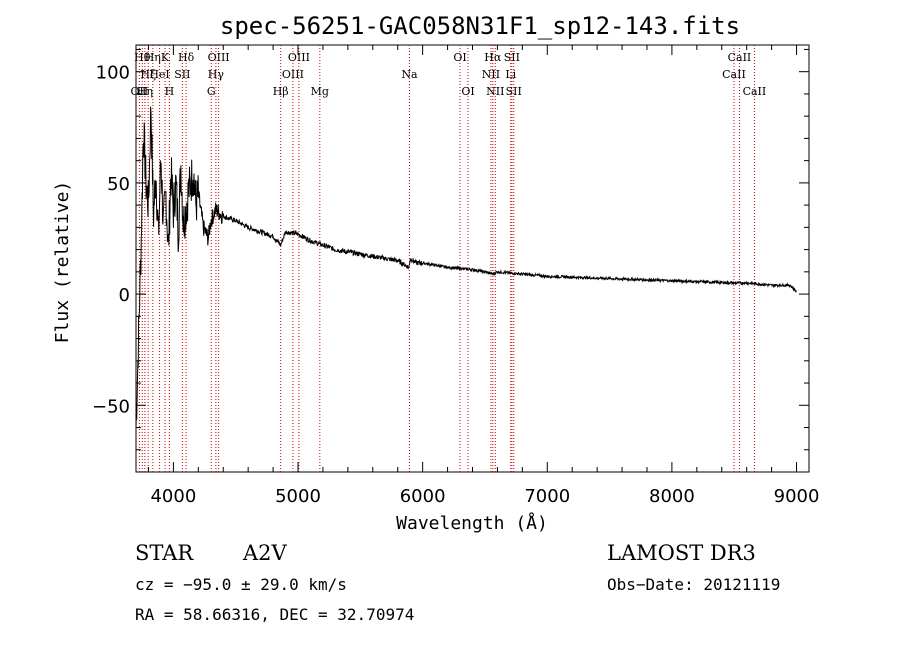 The width and height of the screenshot is (900, 649). Describe the element at coordinates (274, 614) in the screenshot. I see `ra-dec: RA = 58.66316, DEC = 32.70974` at that location.